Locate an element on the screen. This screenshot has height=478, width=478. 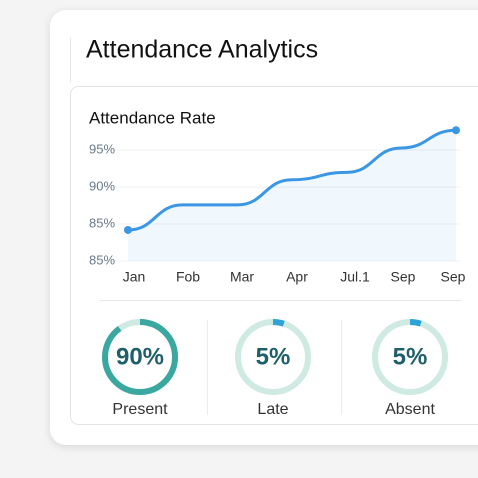
stat-value: 90% is located at coordinates (140, 356).